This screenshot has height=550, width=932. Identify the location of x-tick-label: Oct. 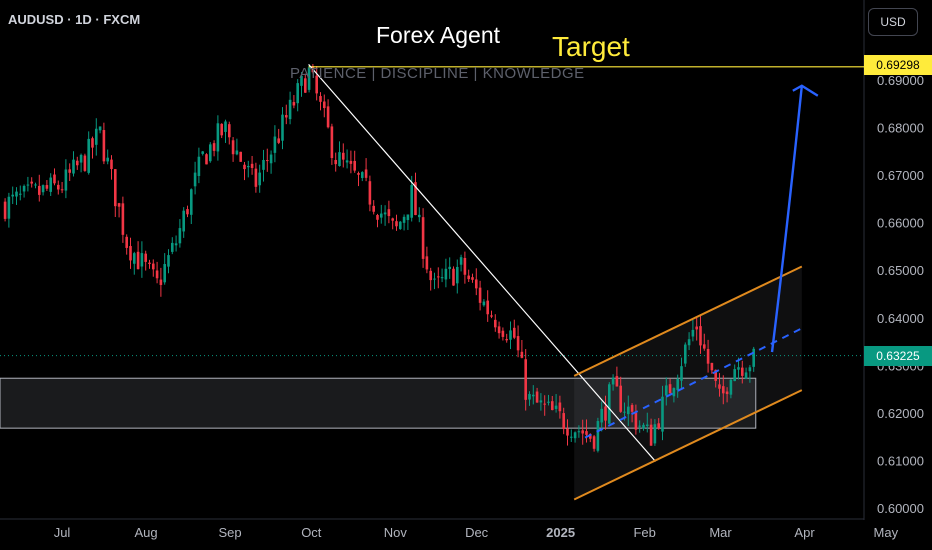
(311, 532).